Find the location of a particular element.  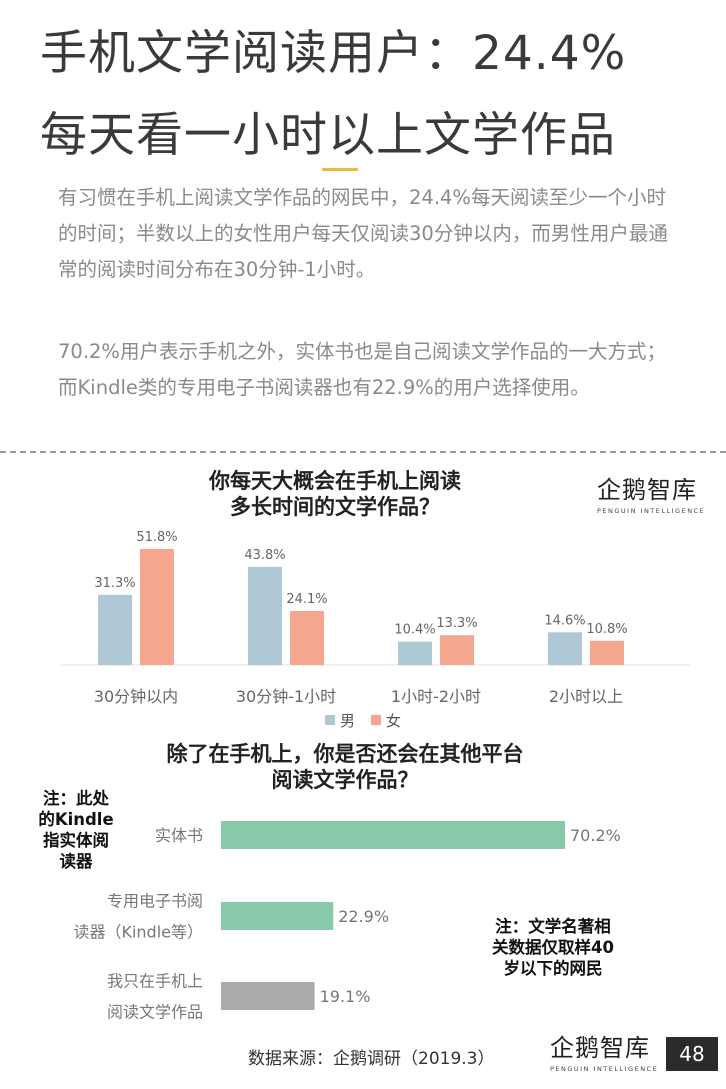

chart1-title-line-1: 你每天大概会在手机上阅读 is located at coordinates (335, 481).